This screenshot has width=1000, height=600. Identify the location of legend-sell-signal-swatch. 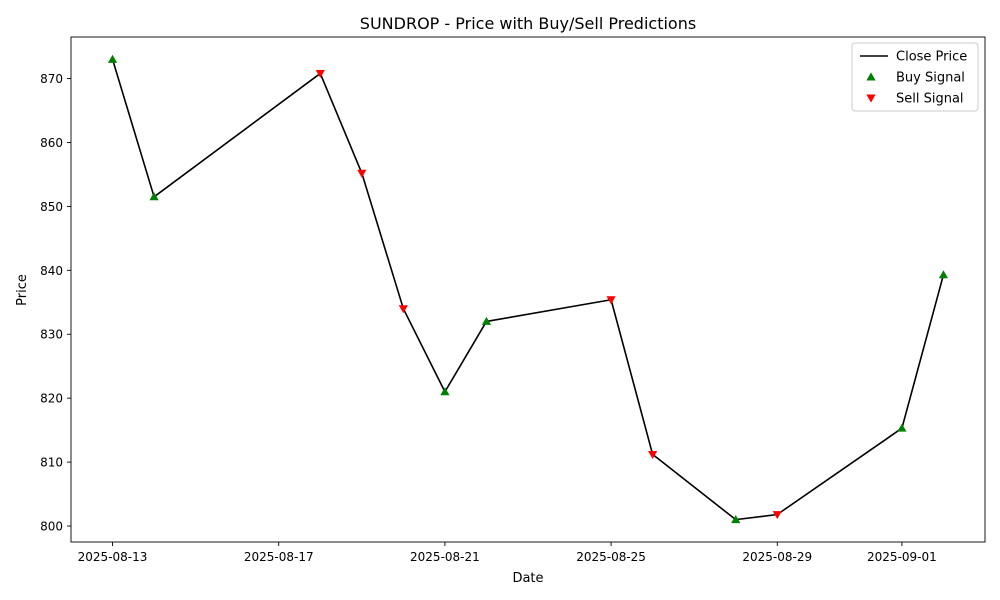
(871, 98).